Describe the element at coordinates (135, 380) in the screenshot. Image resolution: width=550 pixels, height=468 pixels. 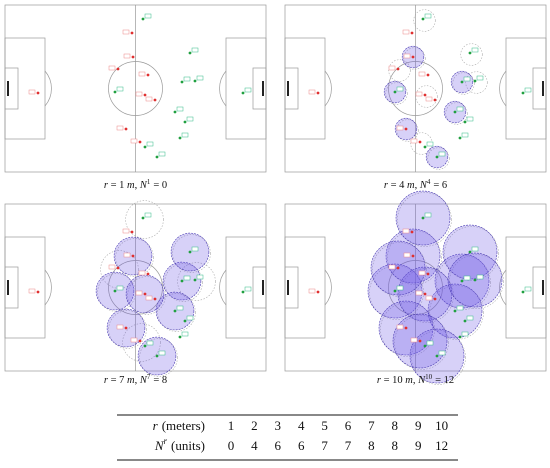
I see `panel-caption: r = 7 m, N7 = 8` at that location.